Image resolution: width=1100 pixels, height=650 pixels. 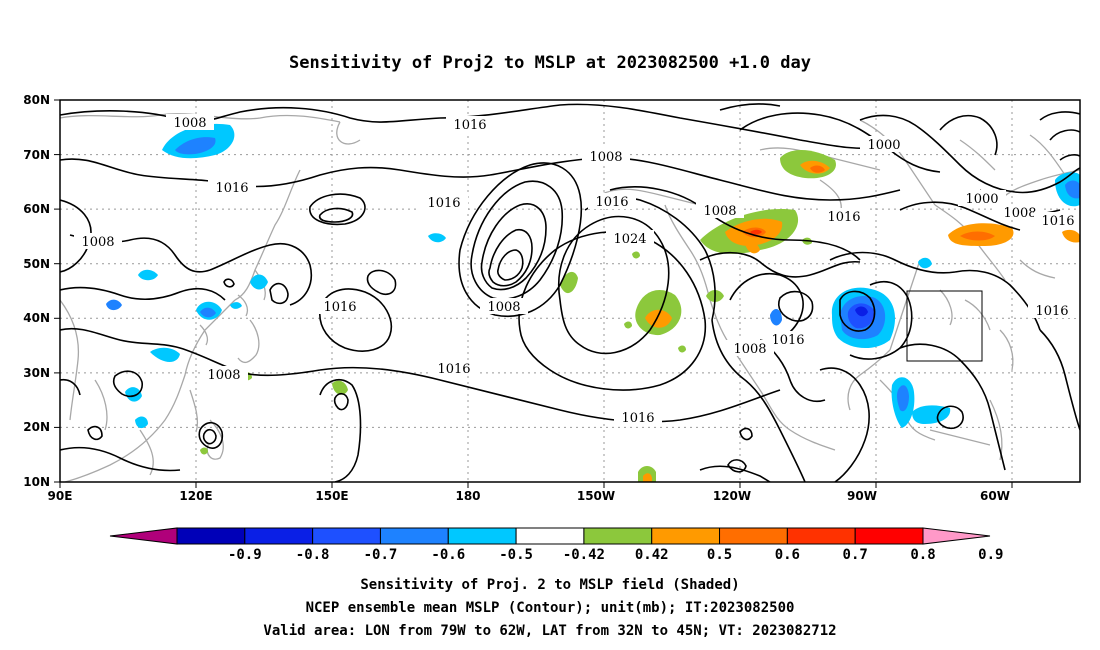 What do you see at coordinates (245, 555) in the screenshot?
I see `colorbar-tick-label: -0.9` at bounding box center [245, 555].